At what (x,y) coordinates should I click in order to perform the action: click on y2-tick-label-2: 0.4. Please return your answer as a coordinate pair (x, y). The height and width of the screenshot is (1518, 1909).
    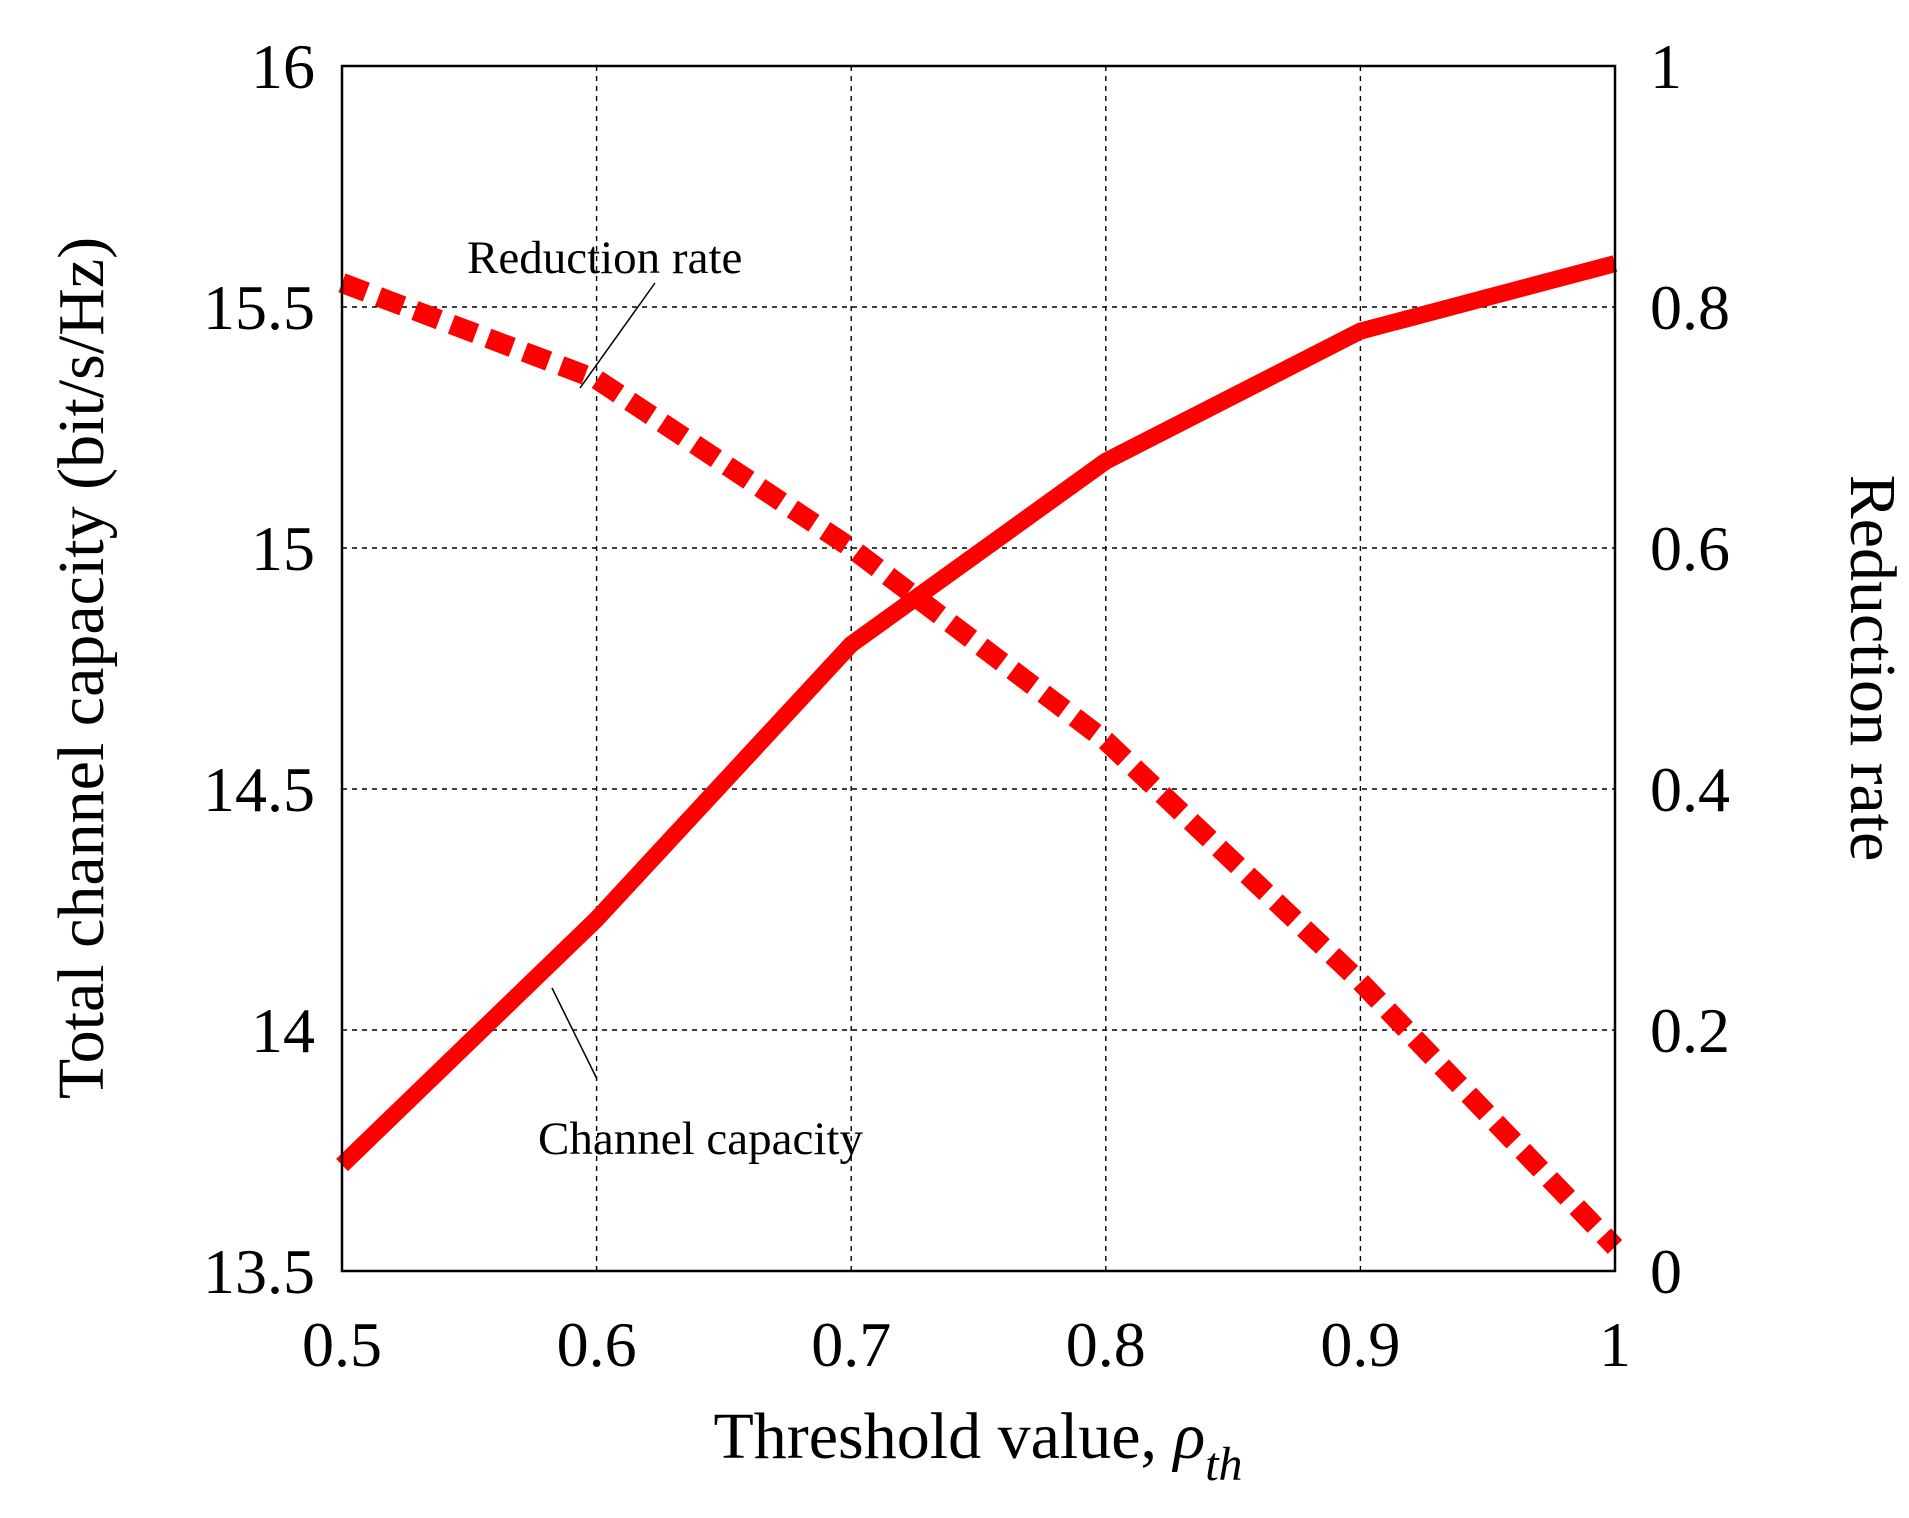
    Looking at the image, I should click on (1690, 789).